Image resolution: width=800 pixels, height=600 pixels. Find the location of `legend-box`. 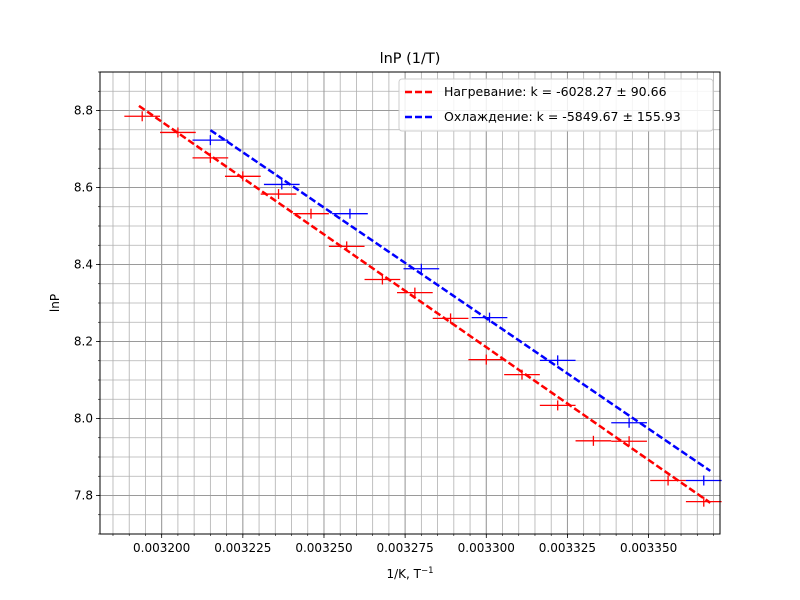

legend-box is located at coordinates (556, 105).